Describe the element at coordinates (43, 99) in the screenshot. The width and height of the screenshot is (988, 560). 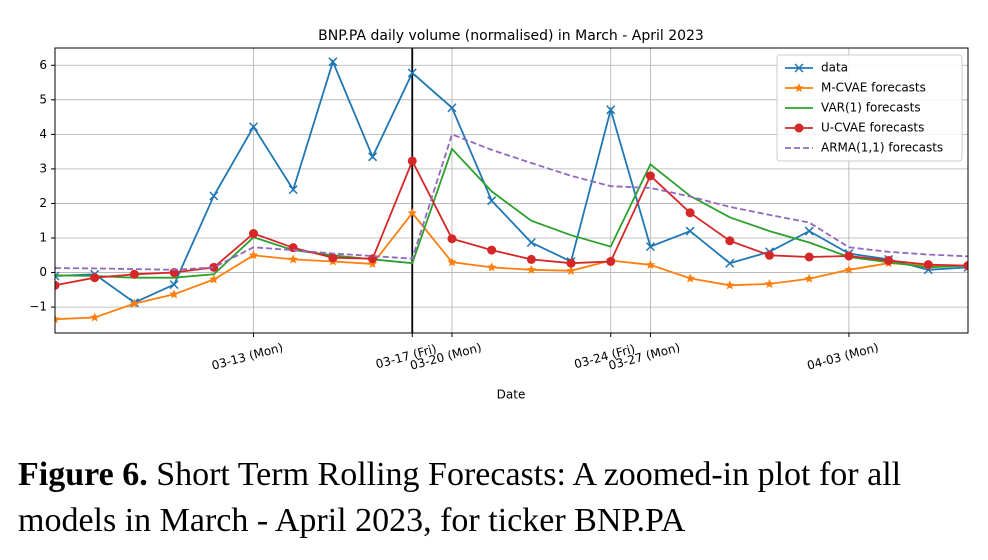
I see `y-tick-label: 5` at that location.